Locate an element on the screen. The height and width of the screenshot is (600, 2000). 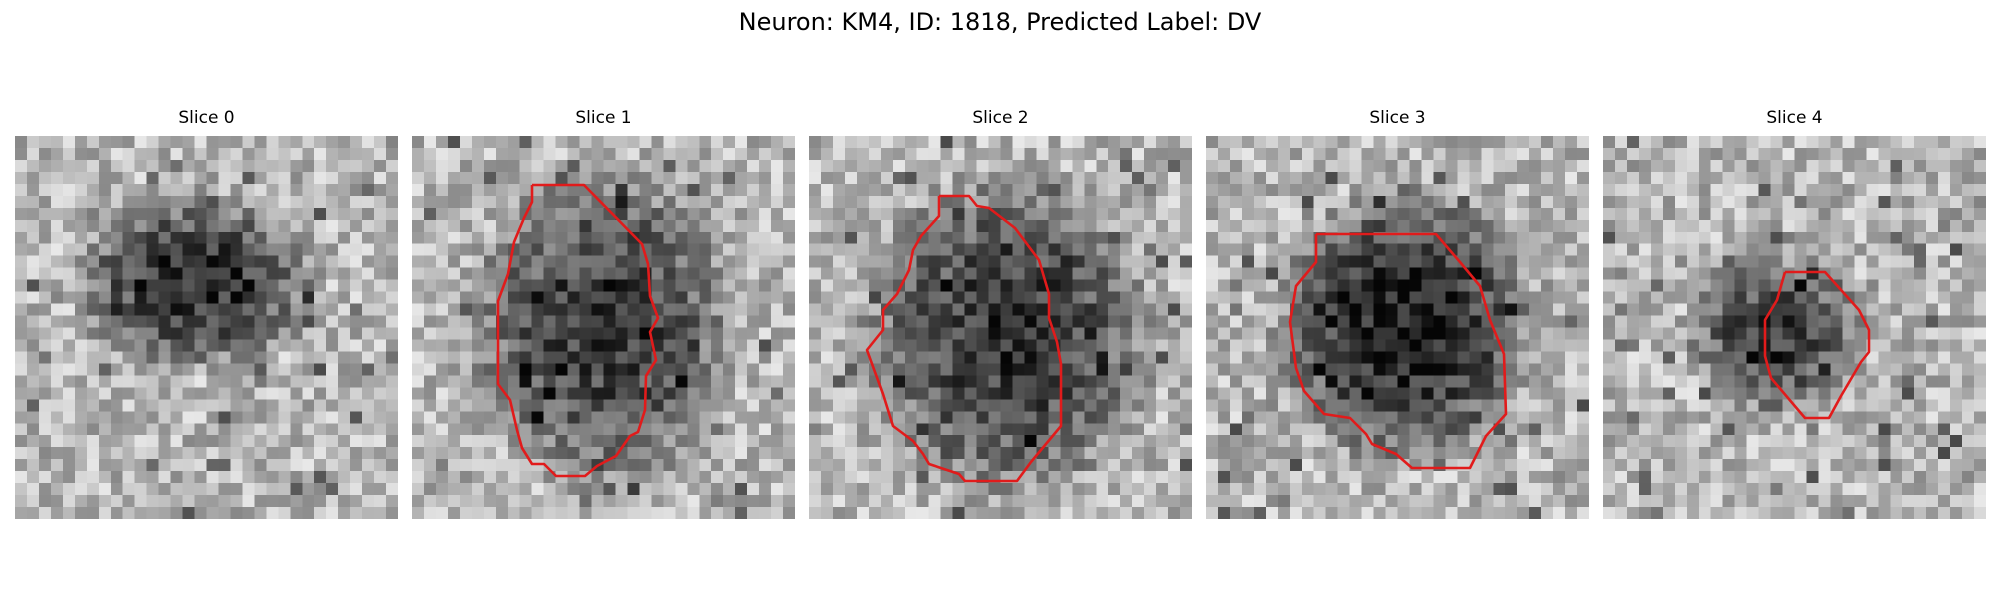
slice-panel: Slice 0 is located at coordinates (206, 313).